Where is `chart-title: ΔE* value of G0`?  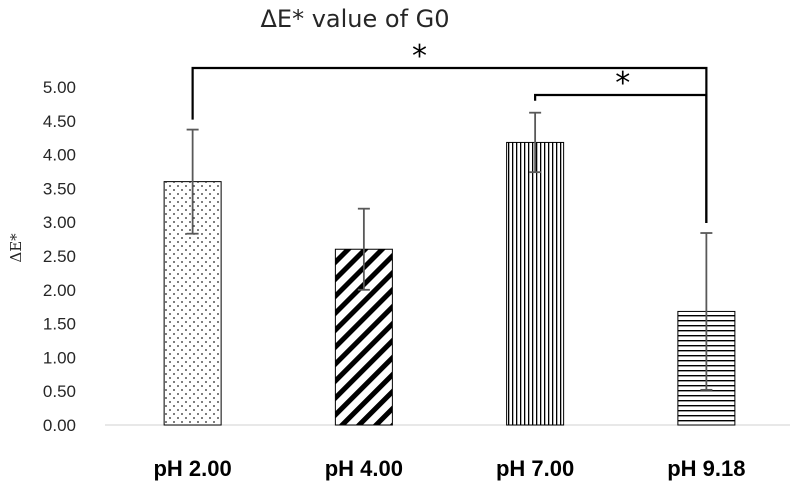 chart-title: ΔE* value of G0 is located at coordinates (354, 19).